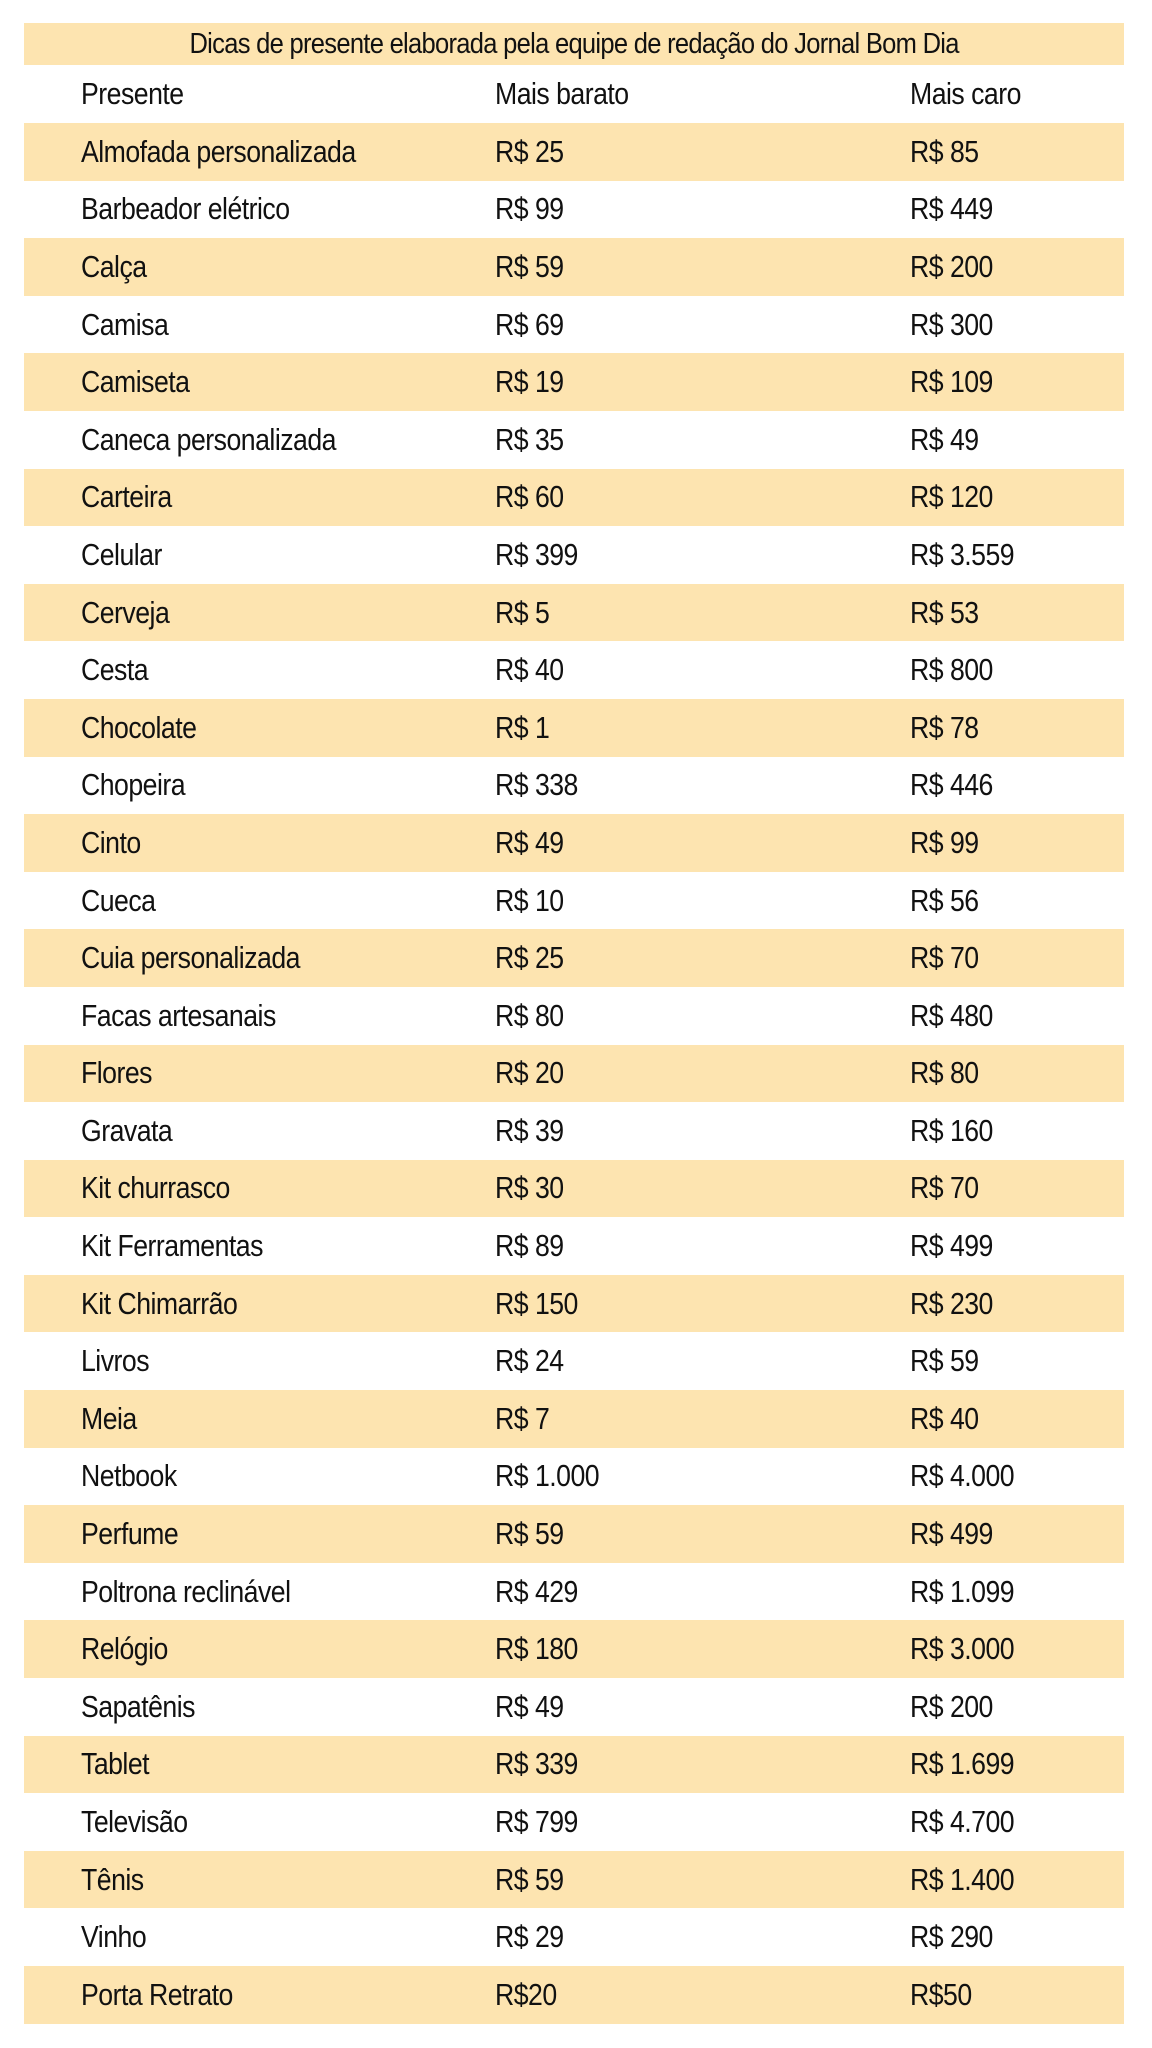 The image size is (1152, 2048). What do you see at coordinates (529, 1246) in the screenshot?
I see `cheapest-price-cell-text: R$ 89` at bounding box center [529, 1246].